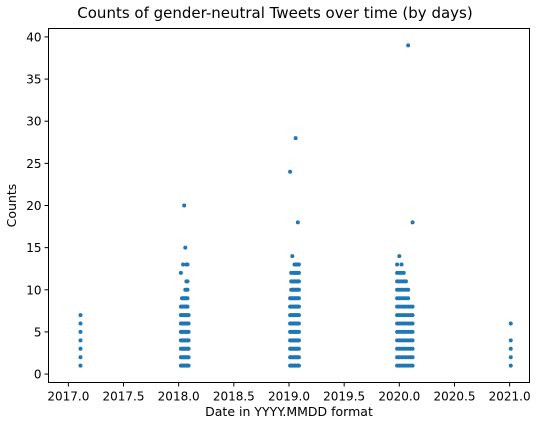 The height and width of the screenshot is (429, 536). Describe the element at coordinates (454, 397) in the screenshot. I see `x-tick-label: 2020.5` at that location.